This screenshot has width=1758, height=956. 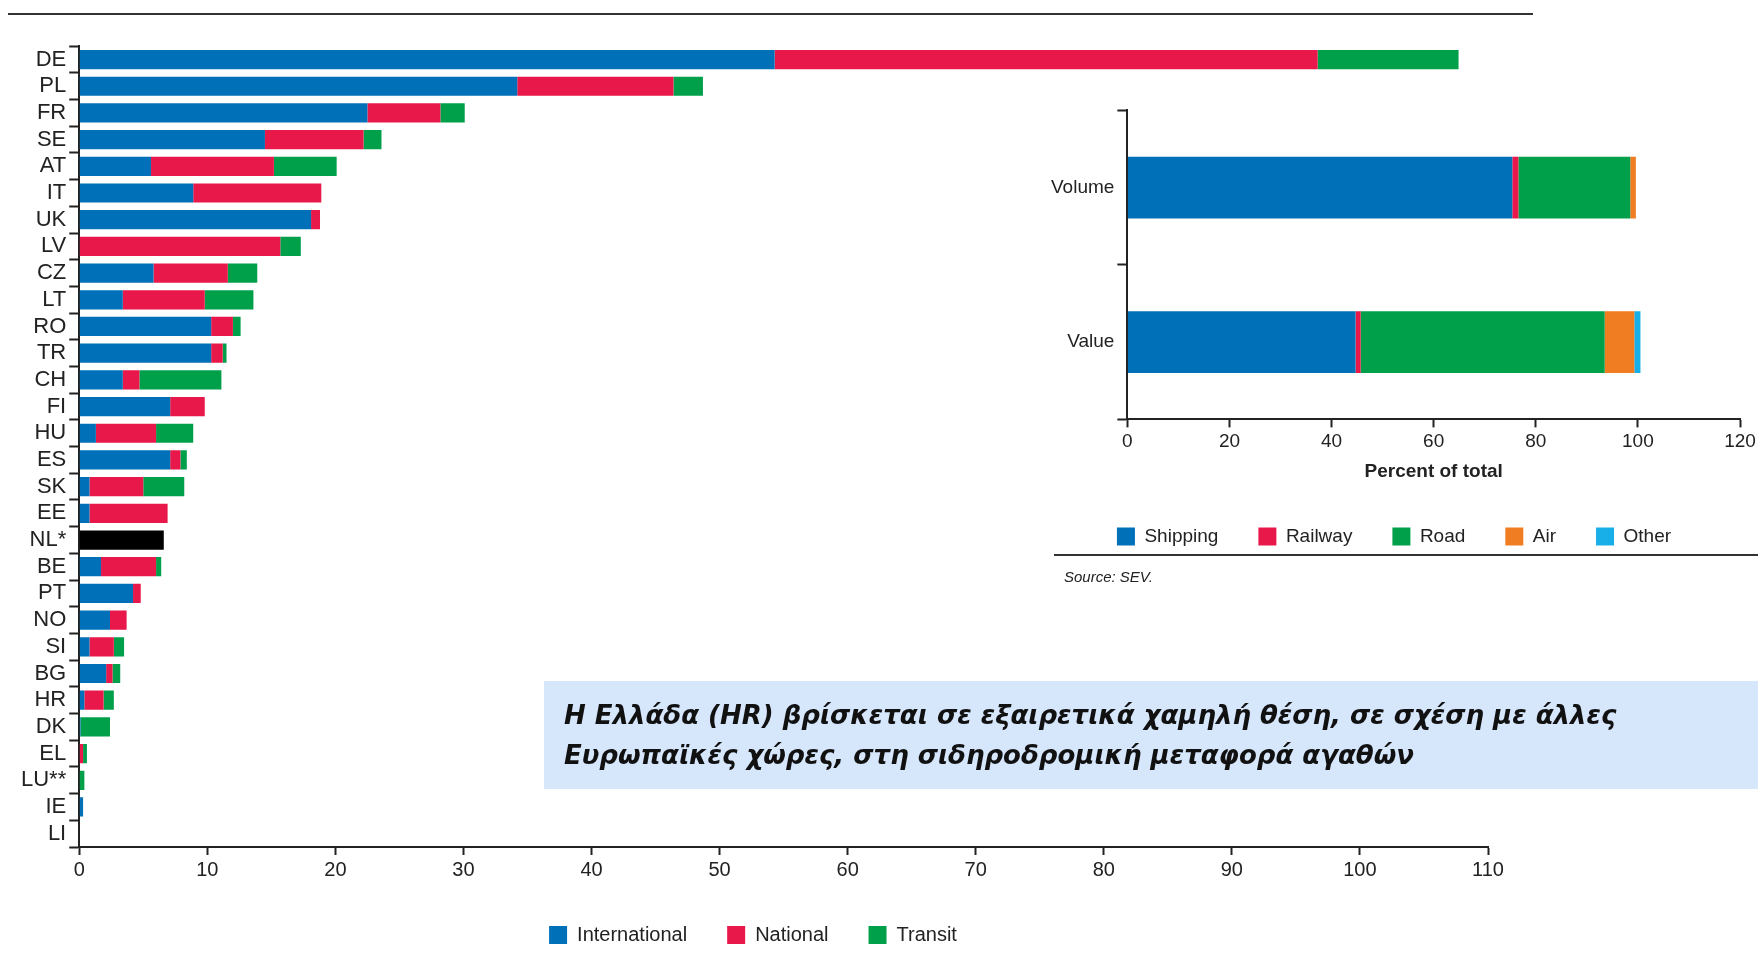 I want to click on y-tick-label: DK, so click(x=51, y=725).